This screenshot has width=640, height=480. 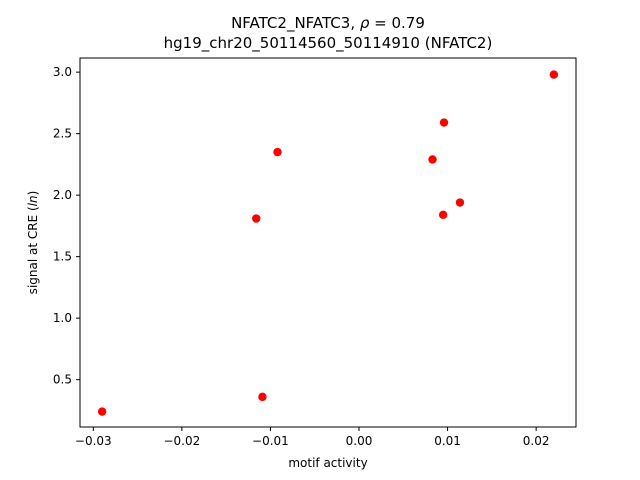 I want to click on y-tick-label: 3.0, so click(x=62, y=72).